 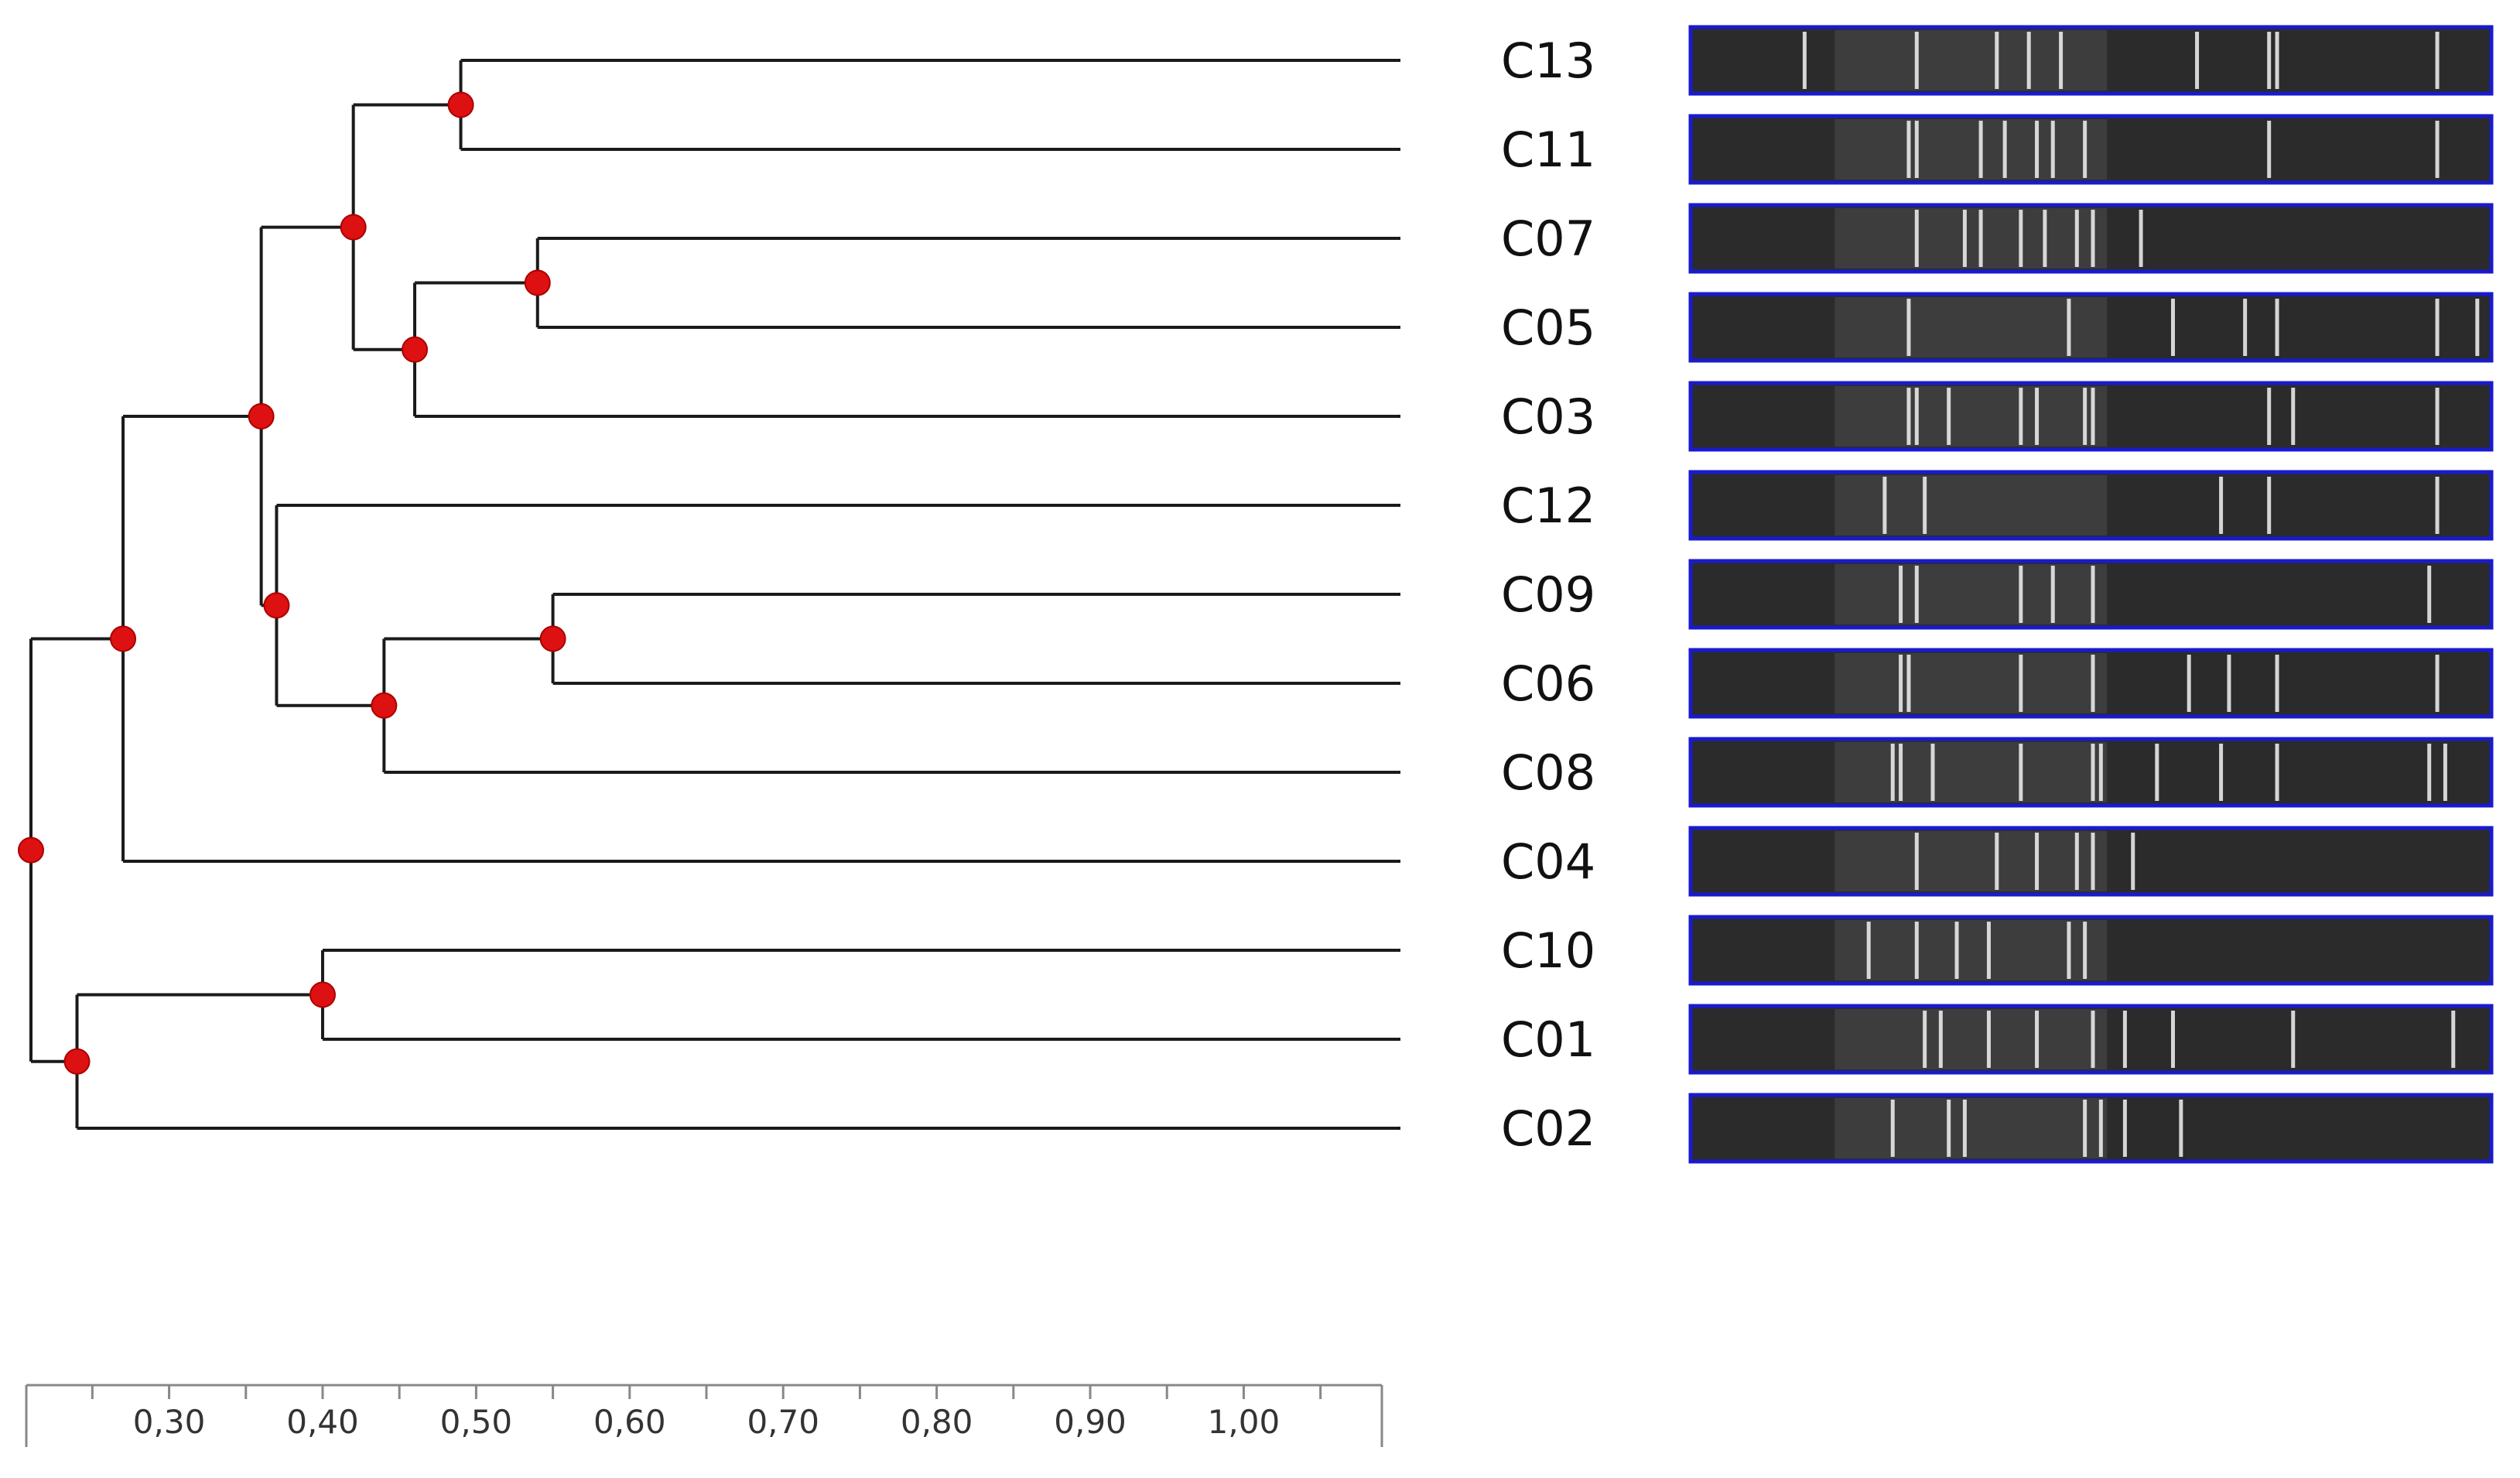 I want to click on gel-lane-C07, so click(x=2091, y=239).